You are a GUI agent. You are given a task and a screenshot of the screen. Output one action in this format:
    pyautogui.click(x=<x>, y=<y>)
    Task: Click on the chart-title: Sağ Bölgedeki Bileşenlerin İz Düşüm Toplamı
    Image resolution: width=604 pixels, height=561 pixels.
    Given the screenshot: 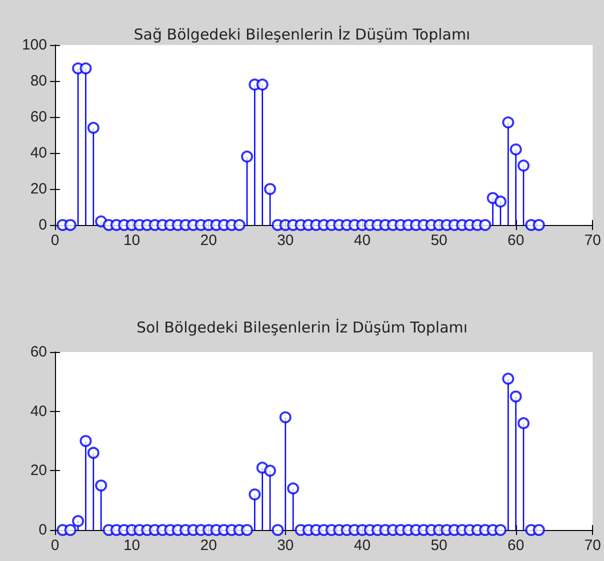 What is the action you would take?
    pyautogui.click(x=302, y=35)
    